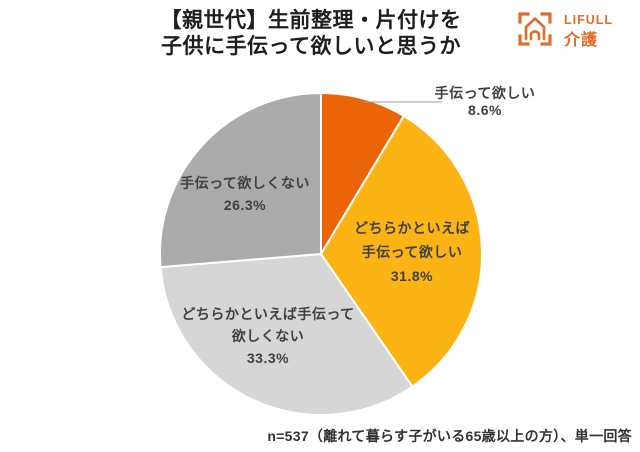 This screenshot has width=640, height=452. I want to click on slice-label-text-line2: 手伝って欲しい, so click(412, 252).